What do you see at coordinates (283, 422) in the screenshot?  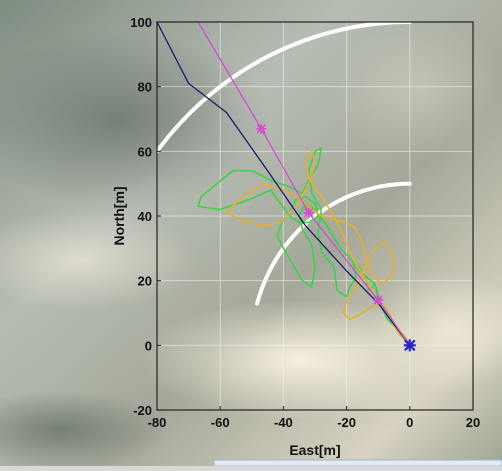 I see `x-tick-label: -40` at bounding box center [283, 422].